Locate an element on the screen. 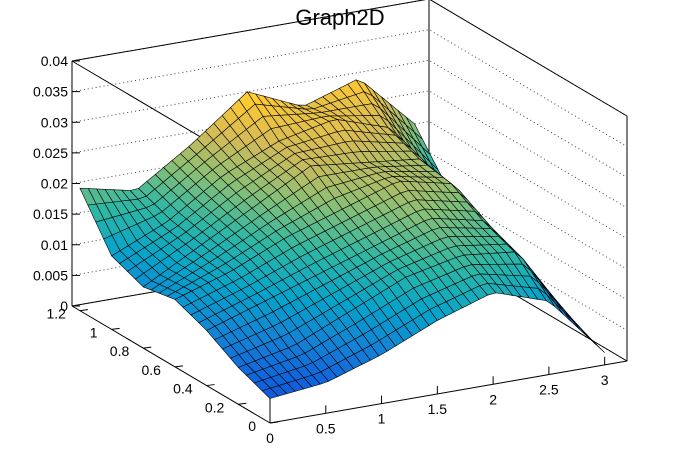  y-tick-label: 1 is located at coordinates (94, 332).